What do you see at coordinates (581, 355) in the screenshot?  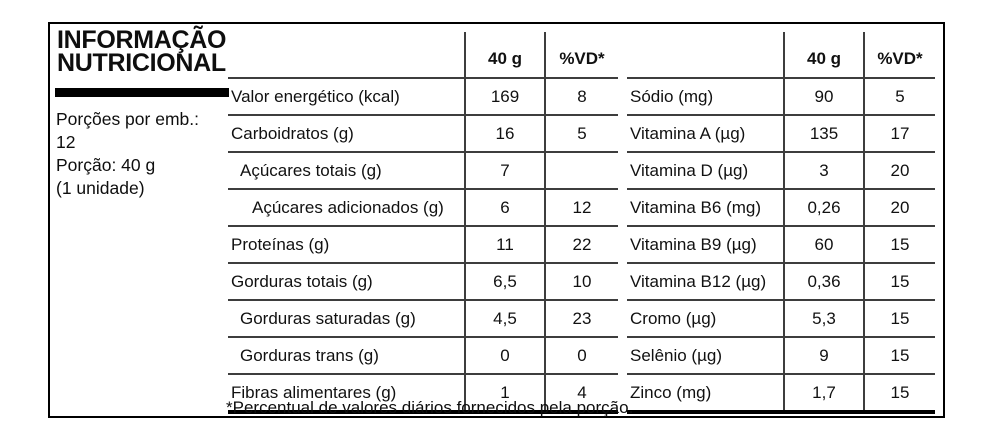 I see `row-dv: 0` at bounding box center [581, 355].